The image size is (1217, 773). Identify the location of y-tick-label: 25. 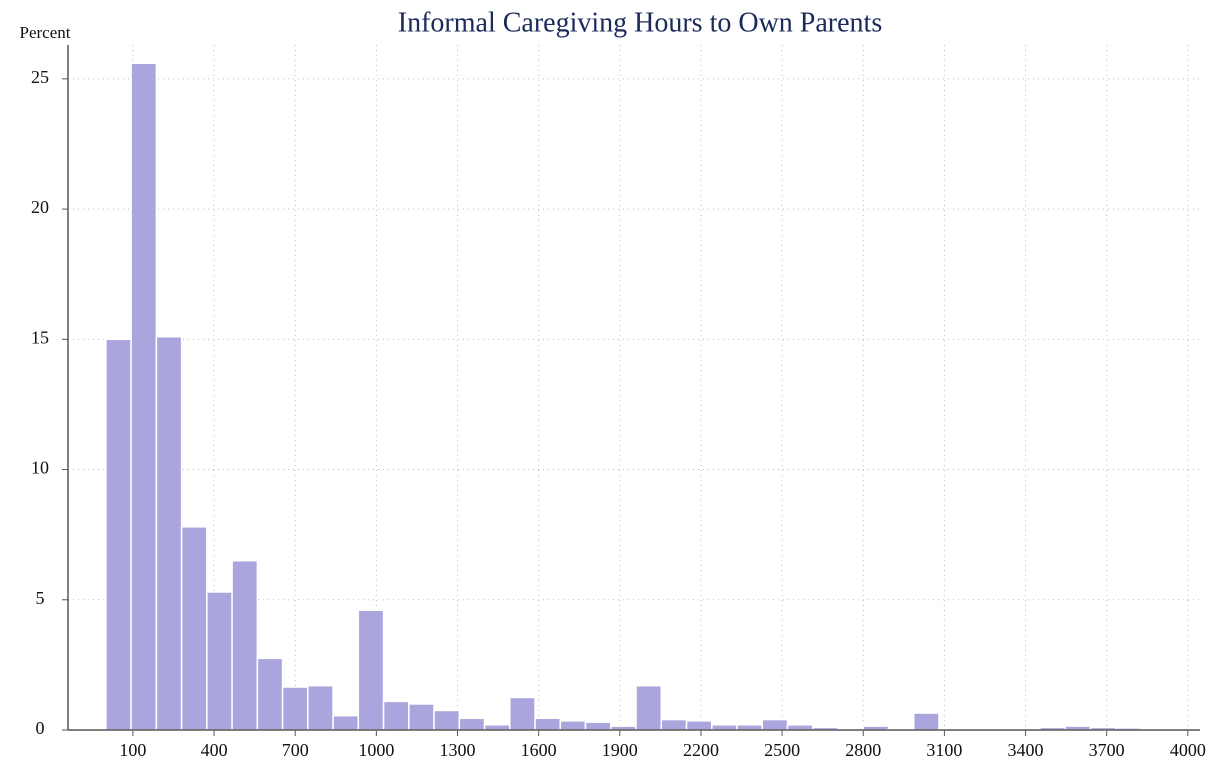
(40, 77).